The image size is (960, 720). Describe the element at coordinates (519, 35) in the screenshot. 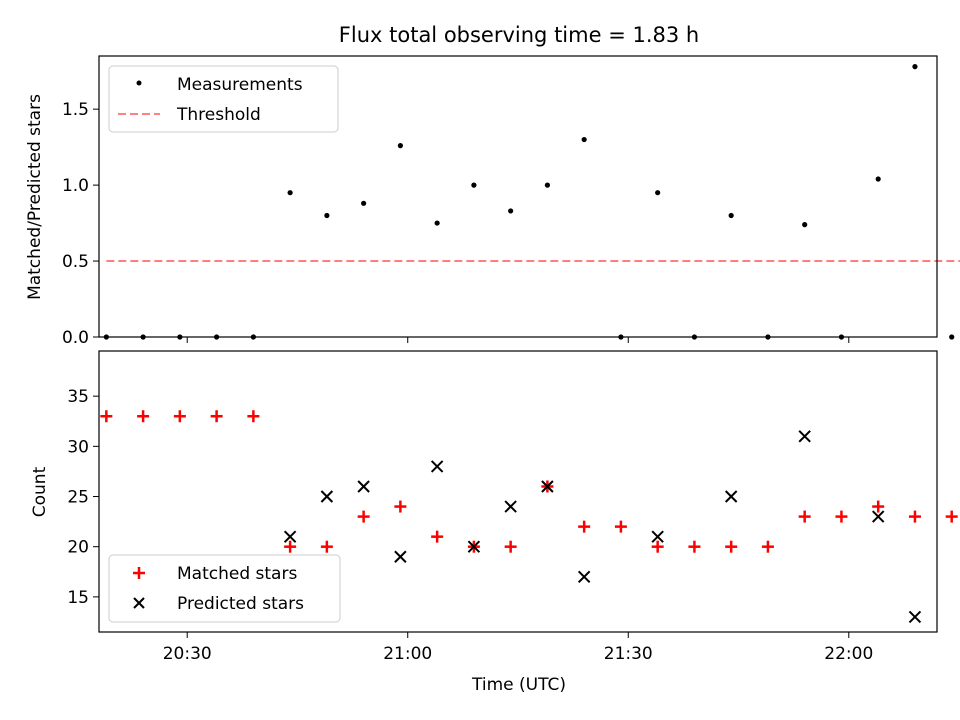

I see `chart-title: Flux total observing time = 1.83 h` at that location.